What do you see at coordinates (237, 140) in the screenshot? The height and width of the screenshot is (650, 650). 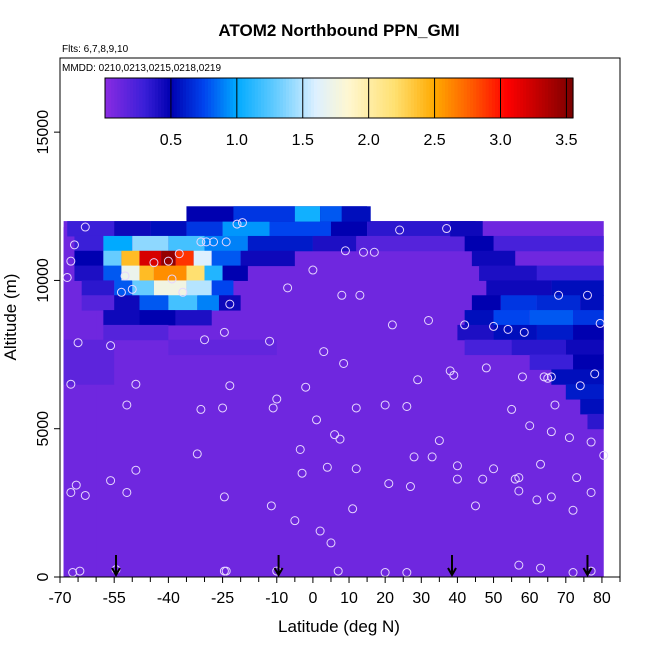 I see `colorbar-tick-label: 1.0` at bounding box center [237, 140].